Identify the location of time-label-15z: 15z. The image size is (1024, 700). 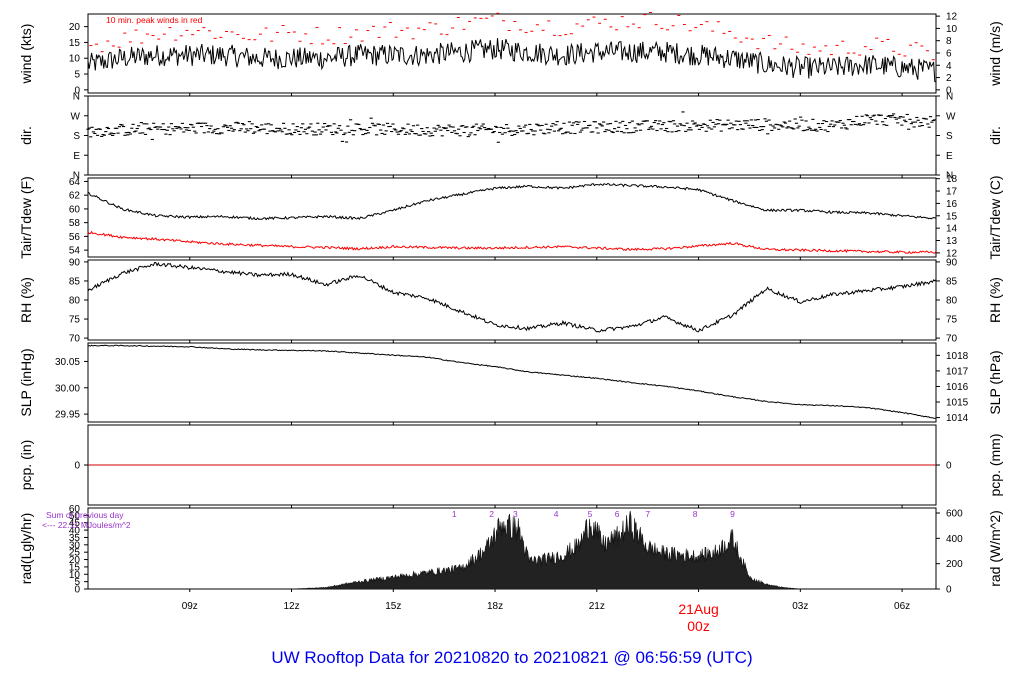
(393, 606).